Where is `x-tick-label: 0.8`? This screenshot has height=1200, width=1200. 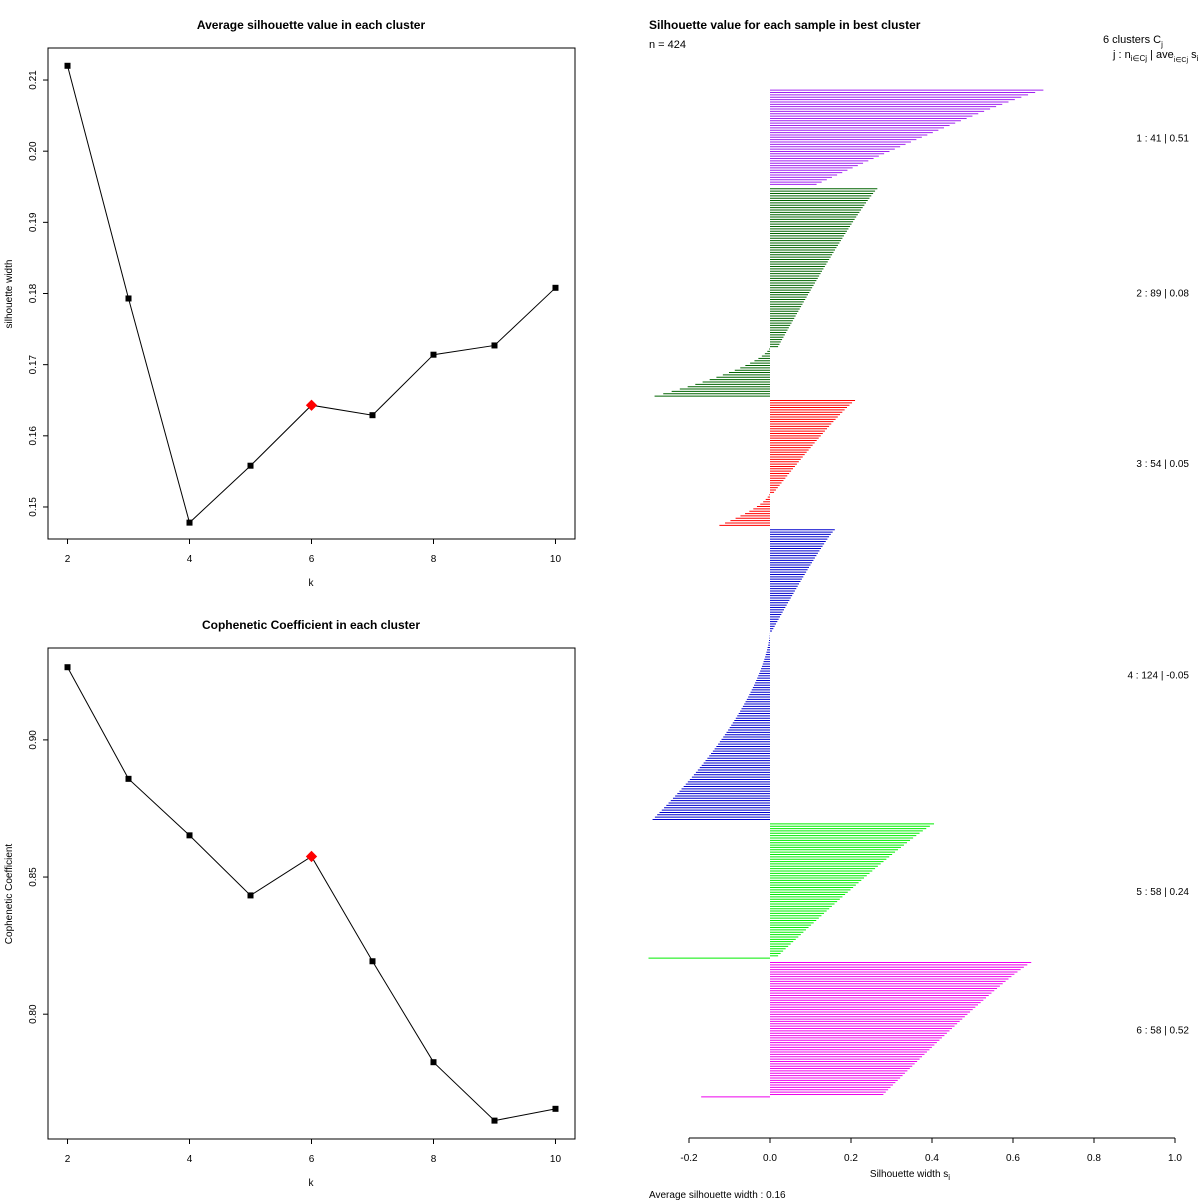
x-tick-label: 0.8 is located at coordinates (1094, 1158).